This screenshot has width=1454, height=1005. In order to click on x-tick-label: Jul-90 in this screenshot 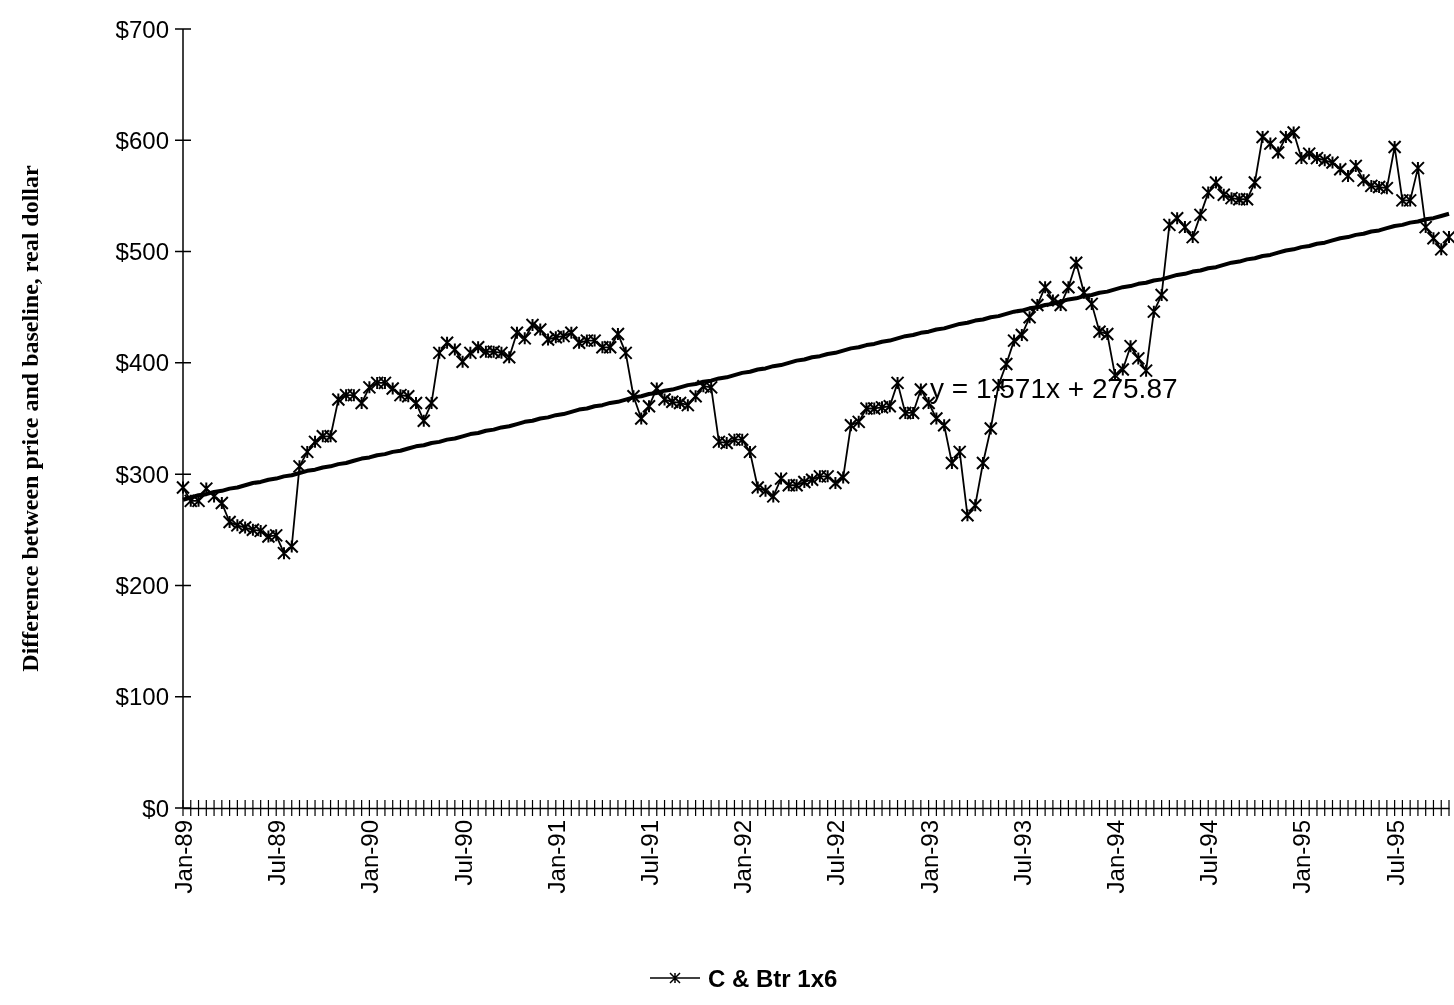, I will do `click(463, 853)`.